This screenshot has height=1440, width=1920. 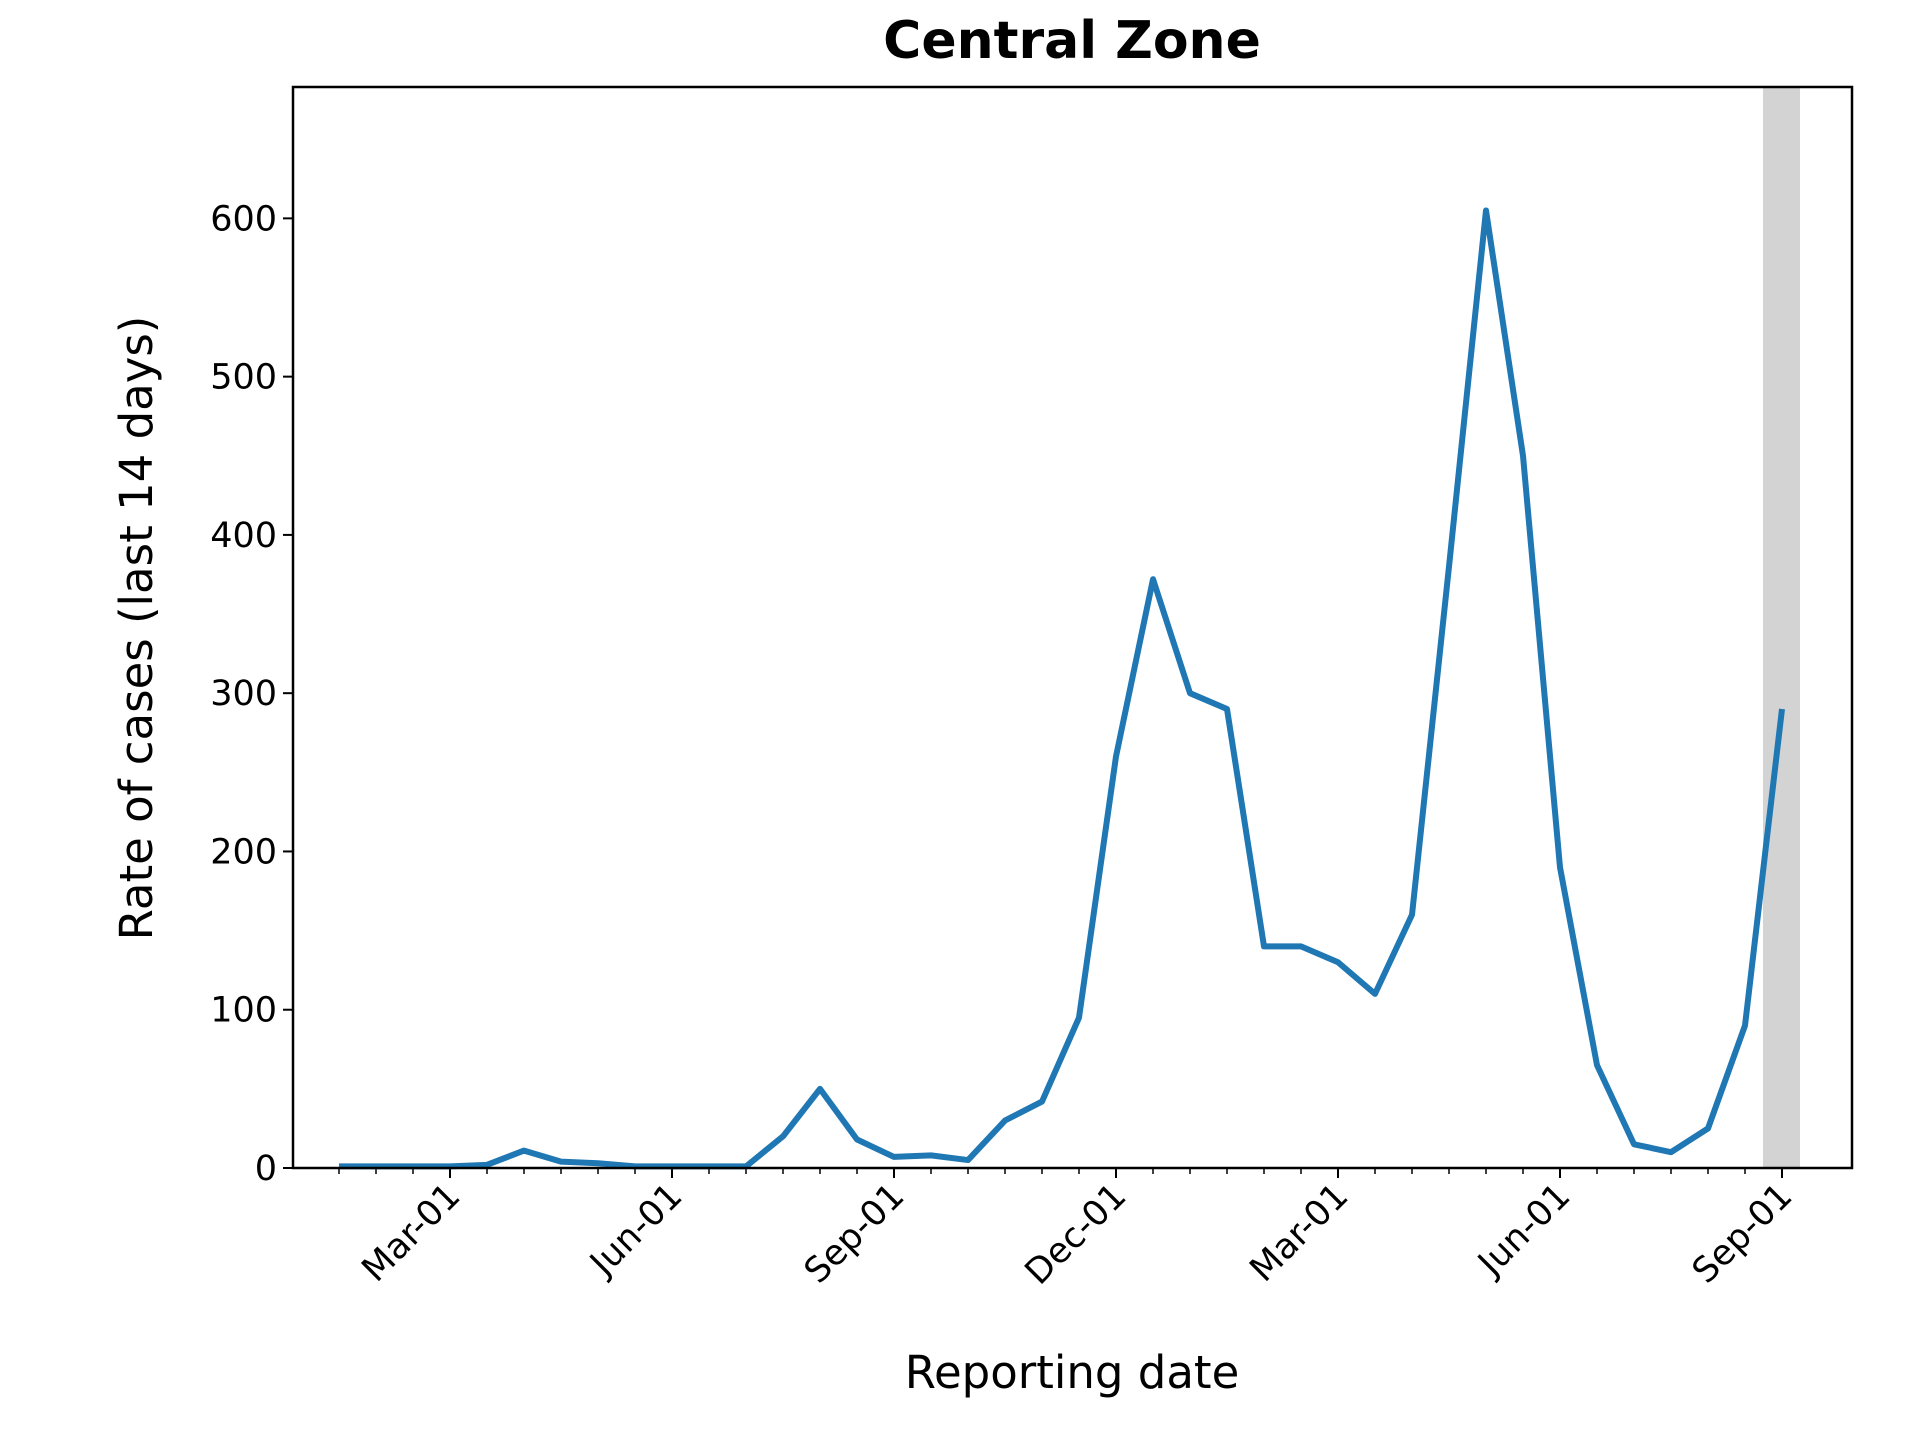 What do you see at coordinates (1781, 627) in the screenshot?
I see `shaded-period` at bounding box center [1781, 627].